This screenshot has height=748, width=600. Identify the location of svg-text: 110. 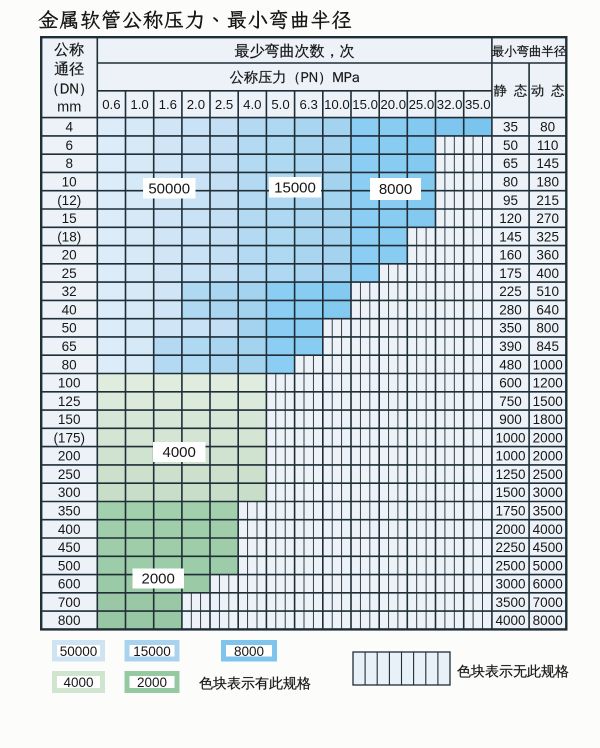
(548, 145).